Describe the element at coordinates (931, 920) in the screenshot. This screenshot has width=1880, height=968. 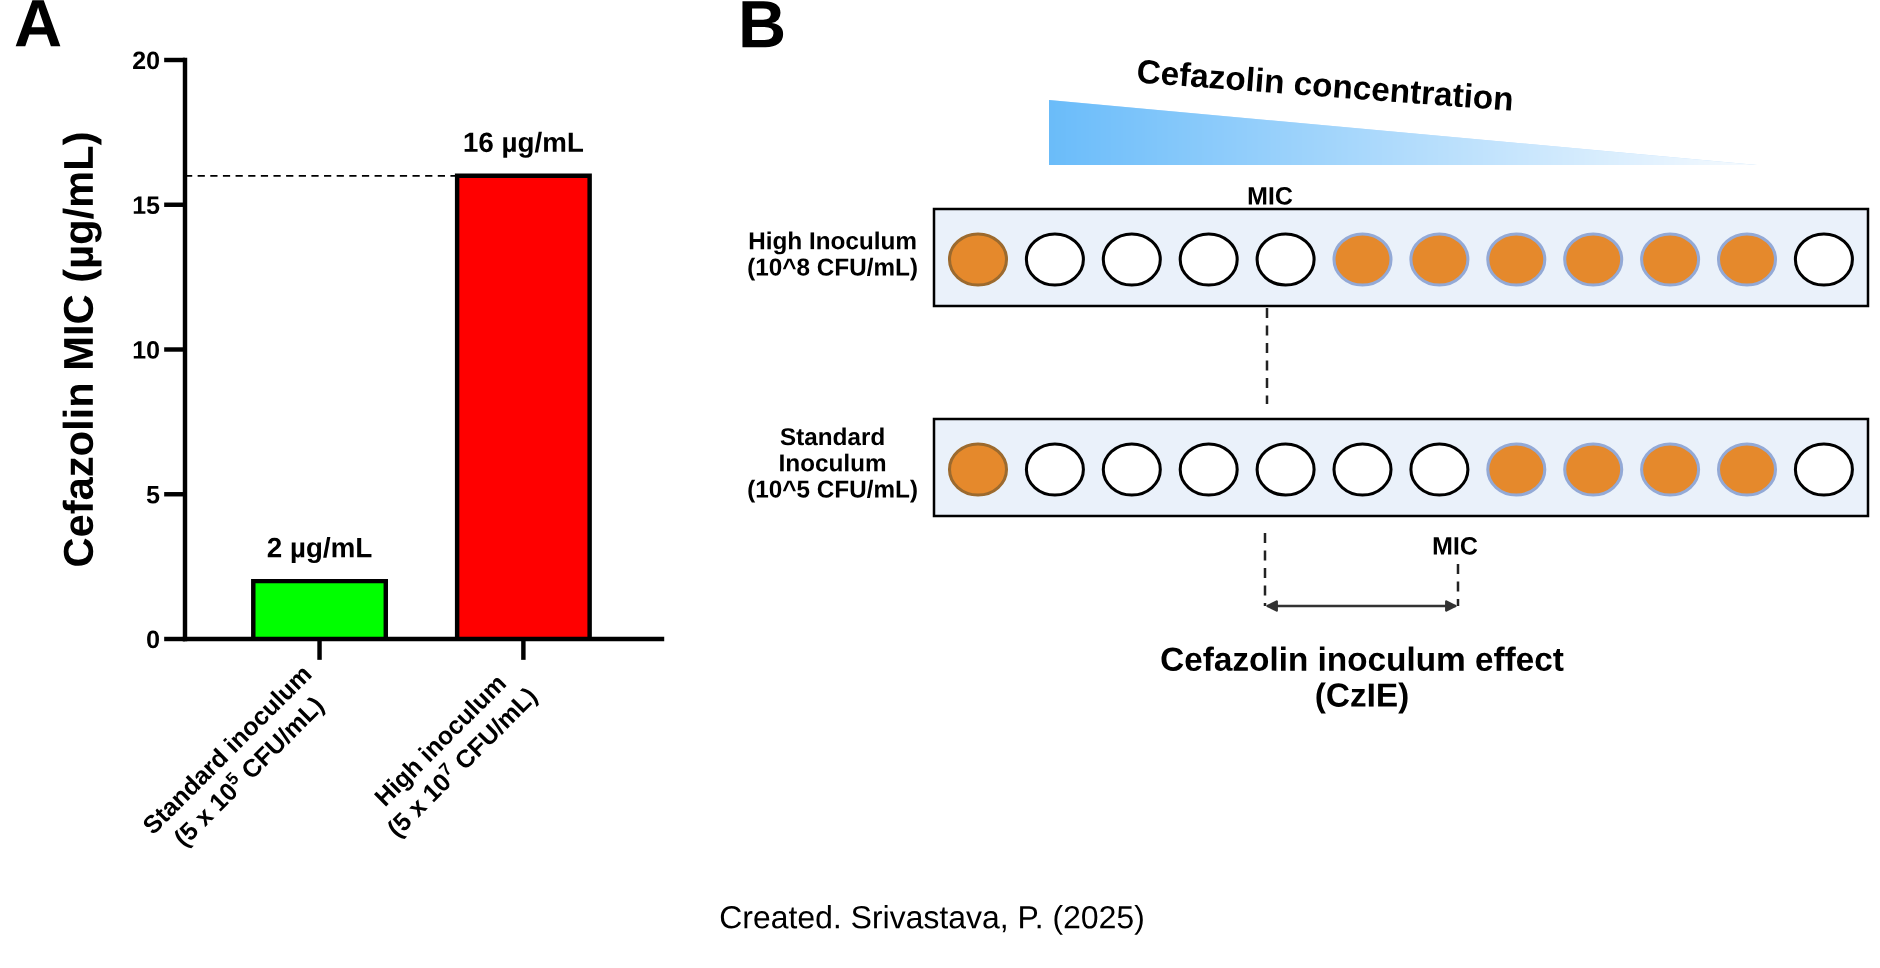
I see `text: Created. Srivastava, P. (2025)` at that location.